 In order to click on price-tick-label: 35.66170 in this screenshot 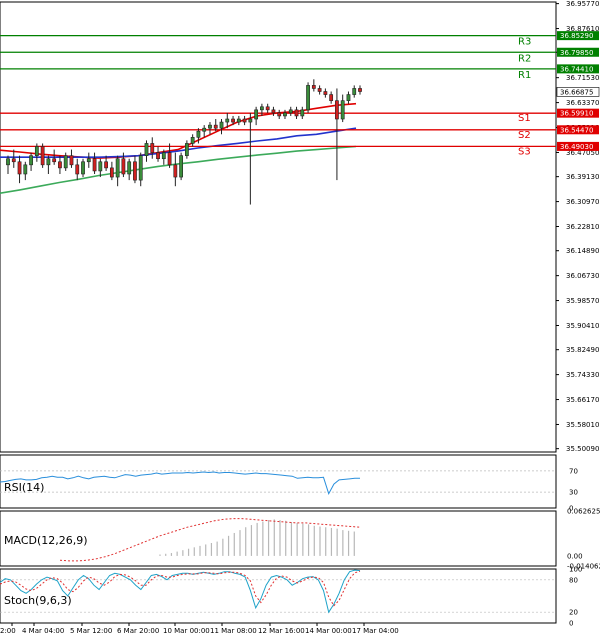, I will do `click(582, 400)`.